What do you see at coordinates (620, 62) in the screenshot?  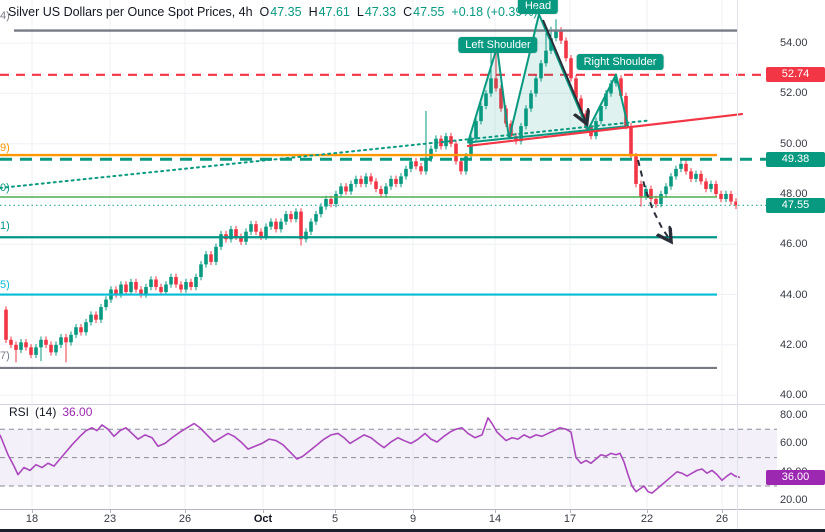 I see `pattern-label: Right Shoulder` at bounding box center [620, 62].